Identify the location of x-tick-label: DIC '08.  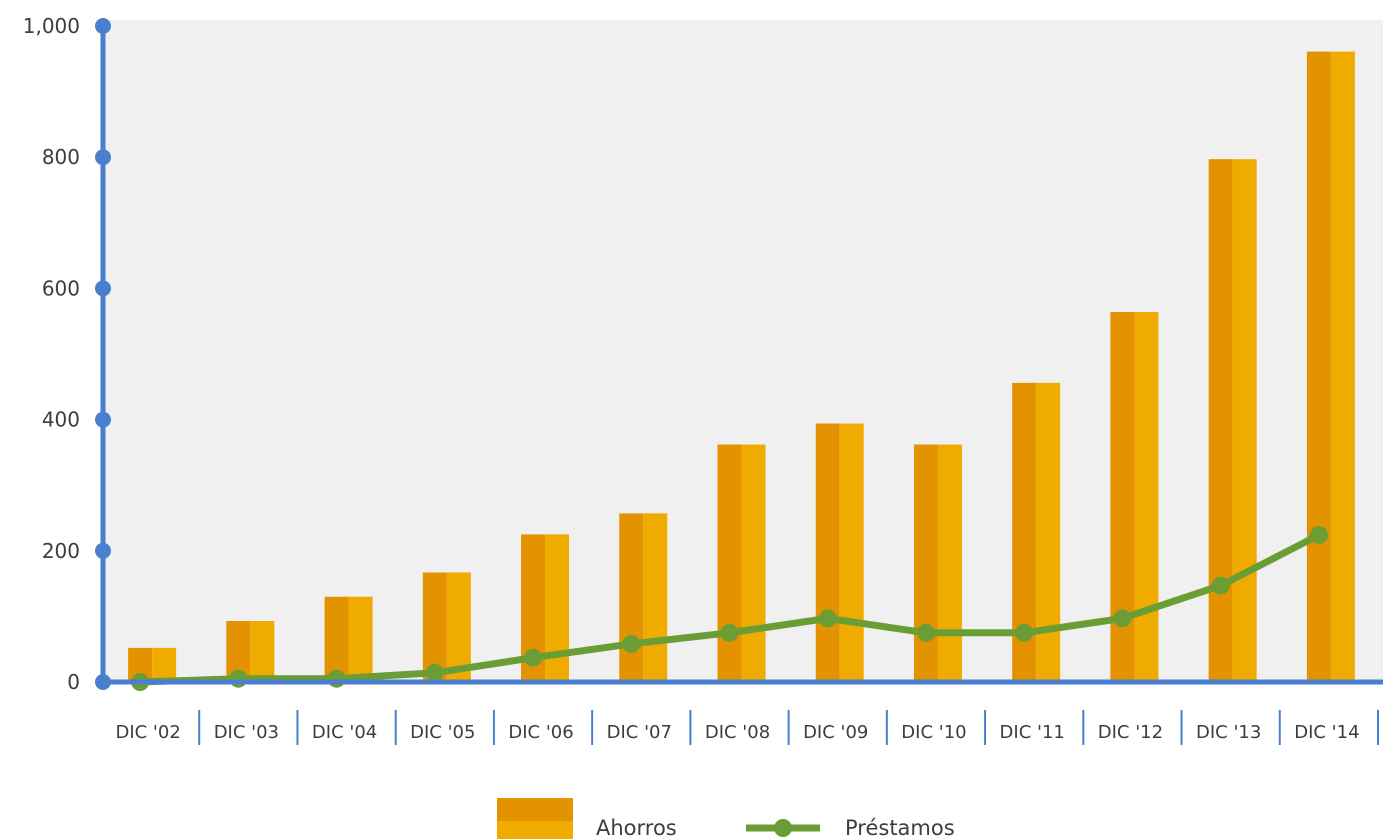
(737, 732).